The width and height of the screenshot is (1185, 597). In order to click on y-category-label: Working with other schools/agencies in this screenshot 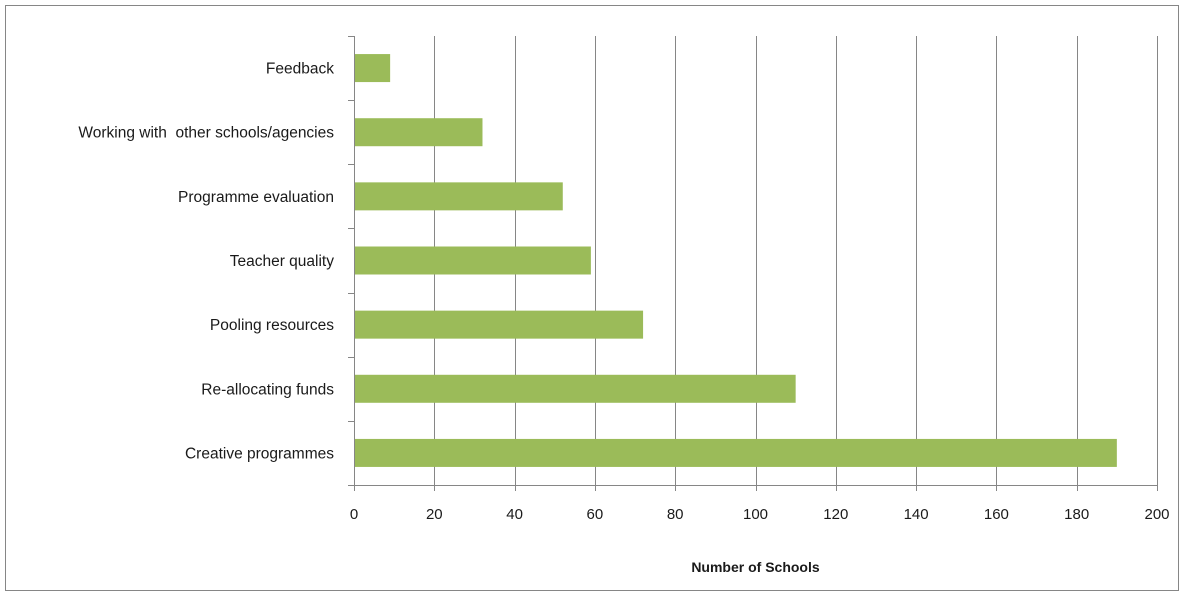, I will do `click(206, 133)`.